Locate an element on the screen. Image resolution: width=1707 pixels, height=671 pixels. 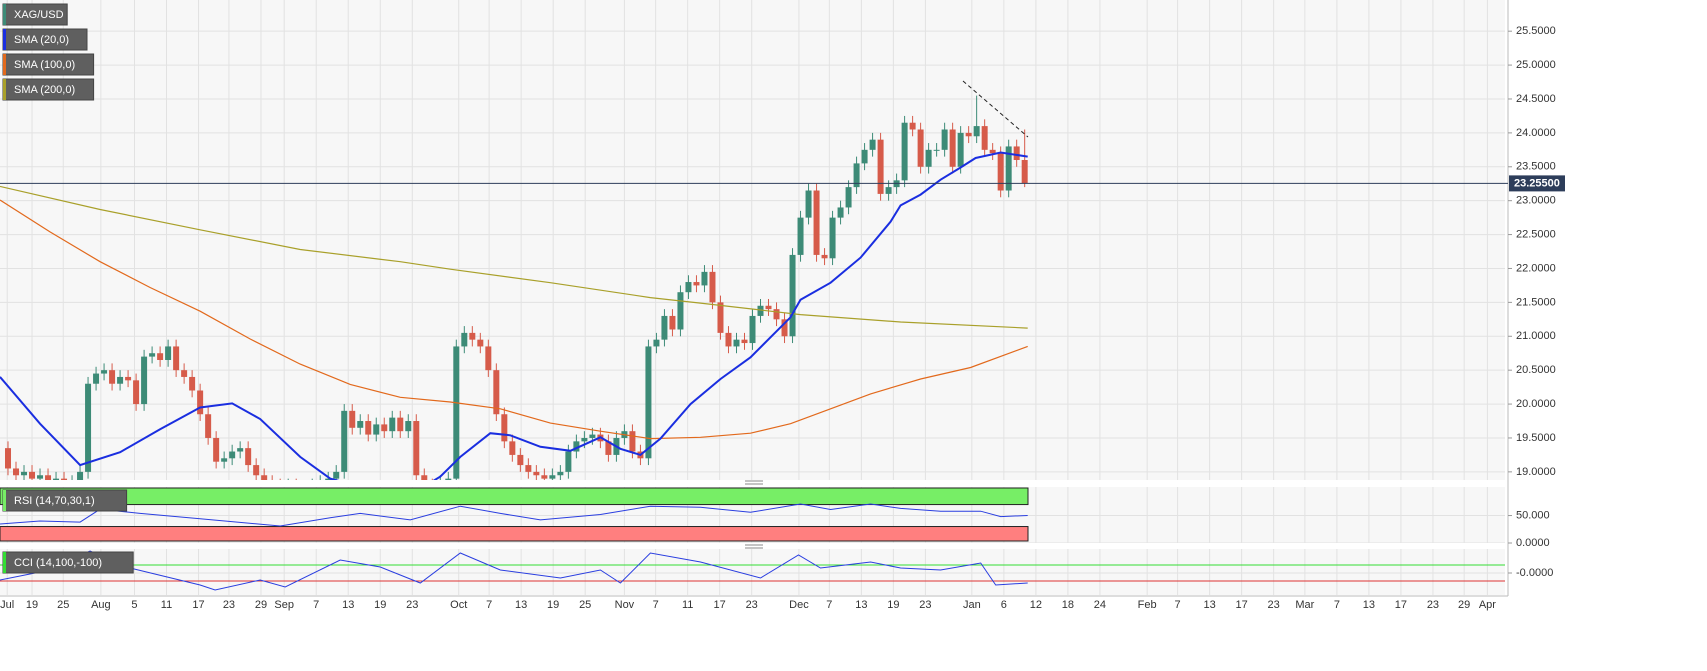
x-tick-label: Dec is located at coordinates (799, 605).